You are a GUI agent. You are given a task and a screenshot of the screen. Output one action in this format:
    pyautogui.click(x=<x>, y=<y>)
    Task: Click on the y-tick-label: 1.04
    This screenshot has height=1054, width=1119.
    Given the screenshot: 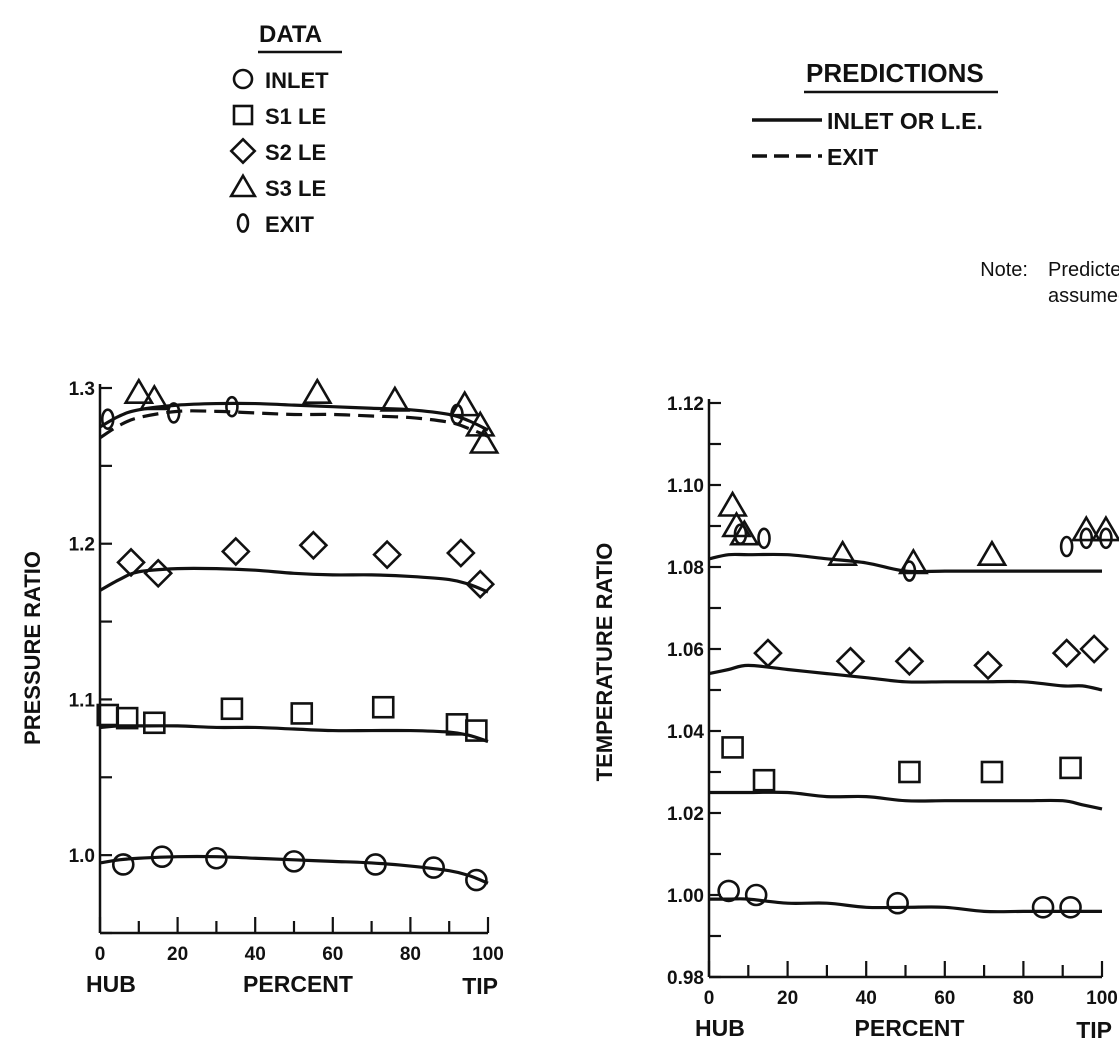 What is the action you would take?
    pyautogui.click(x=685, y=732)
    